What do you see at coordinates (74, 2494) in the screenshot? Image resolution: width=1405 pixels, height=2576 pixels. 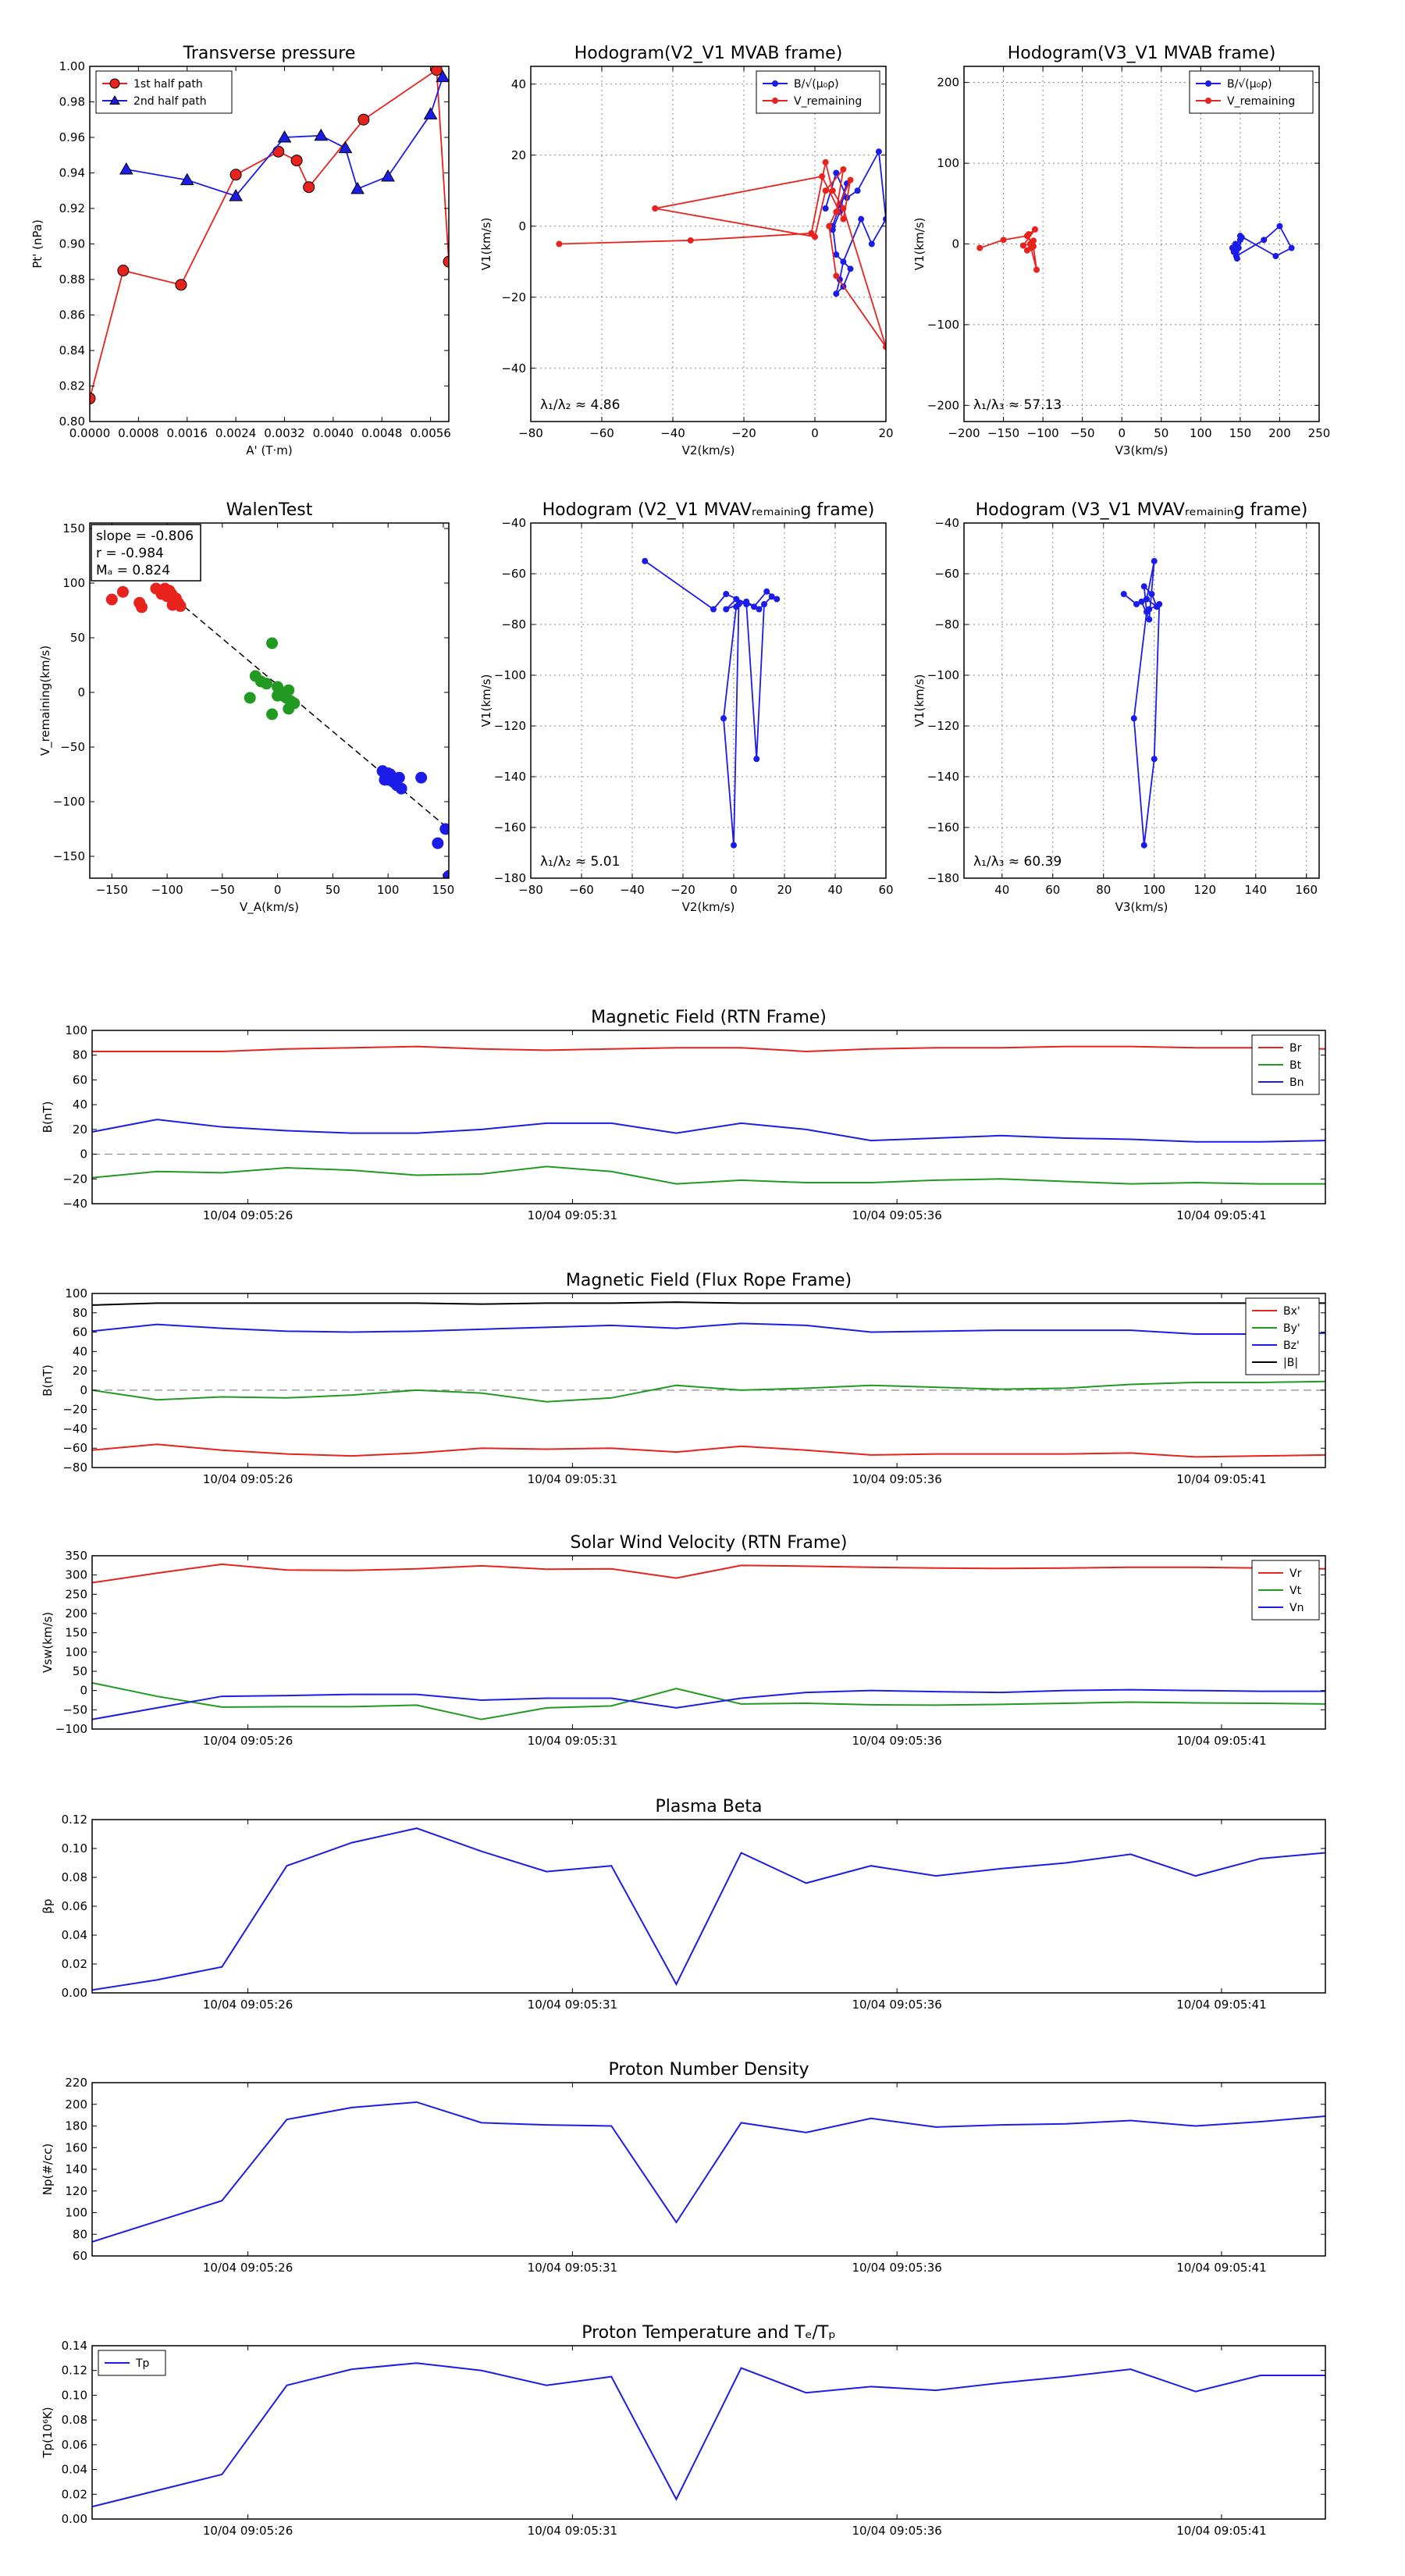 I see `y-tick-label: 0.02` at bounding box center [74, 2494].